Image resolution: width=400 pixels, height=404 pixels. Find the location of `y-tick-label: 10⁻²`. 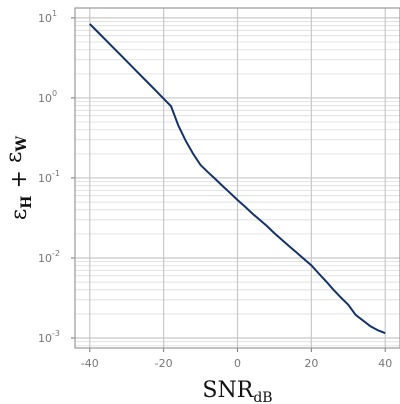

y-tick-label: 10⁻² is located at coordinates (49, 257).